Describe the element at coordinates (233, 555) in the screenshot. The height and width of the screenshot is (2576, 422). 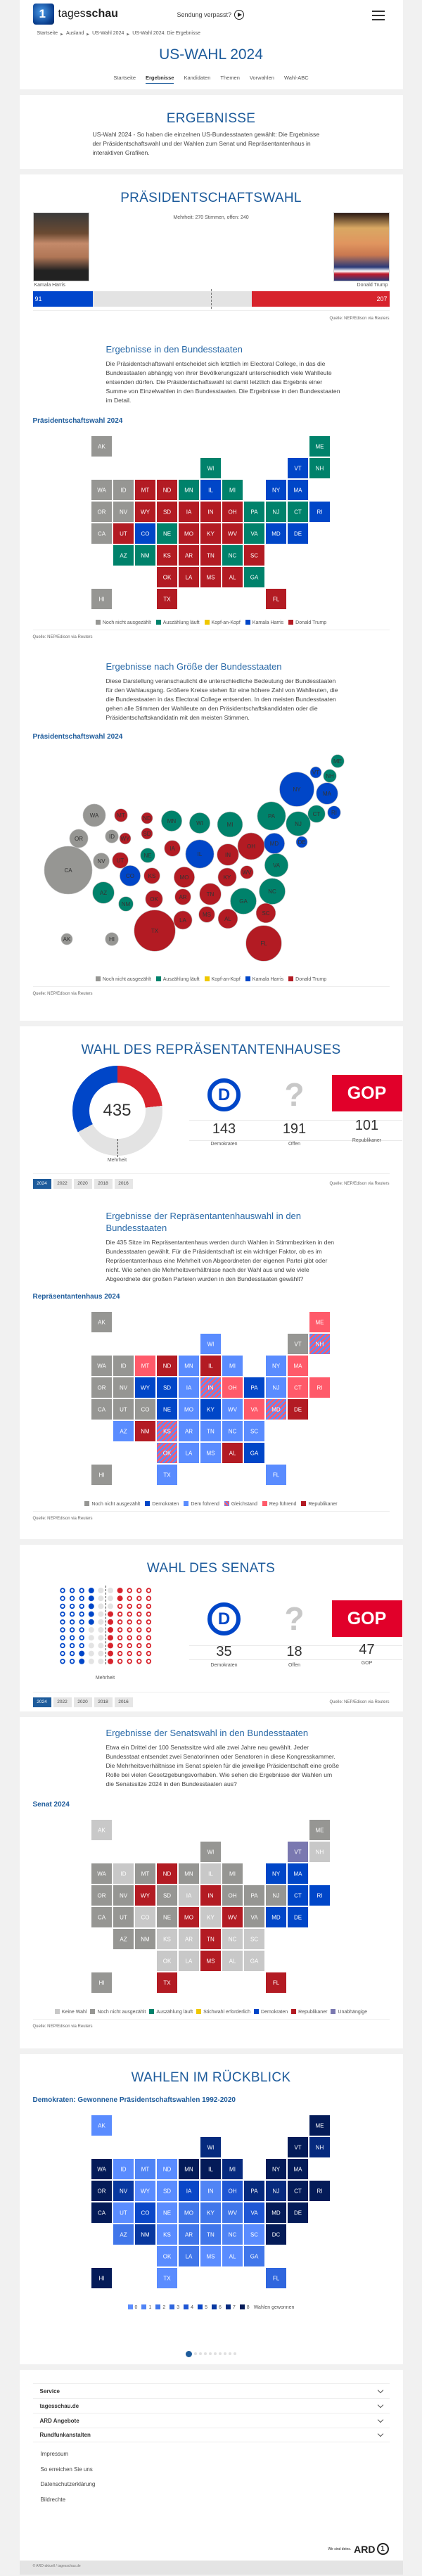
I see `state-tile-nc: NC` at that location.